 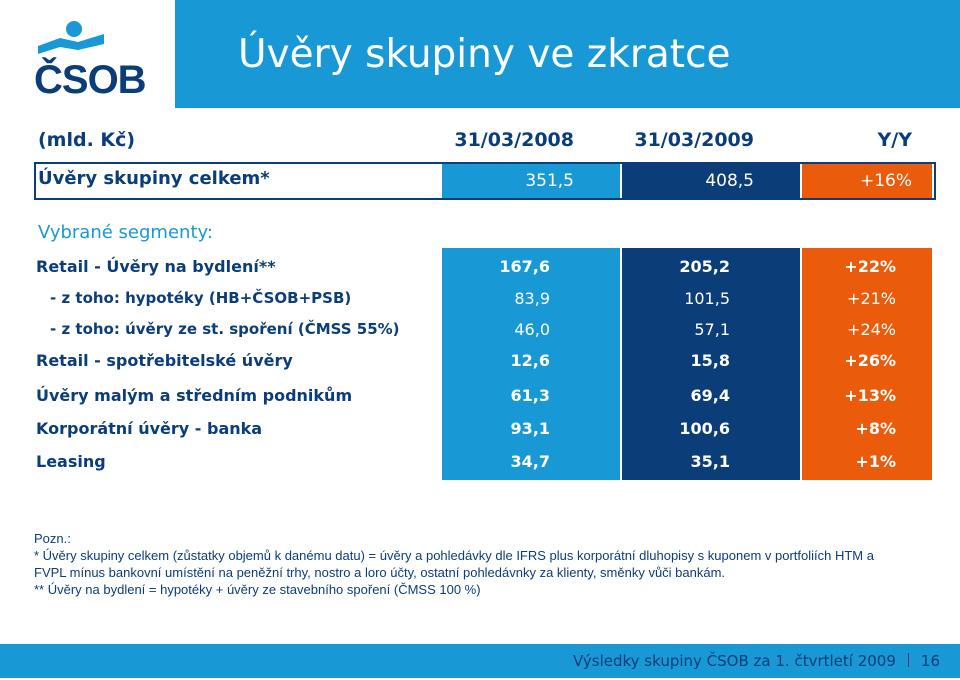 I want to click on slide-title: Úvěry skupiny ve zkratce, so click(x=484, y=54).